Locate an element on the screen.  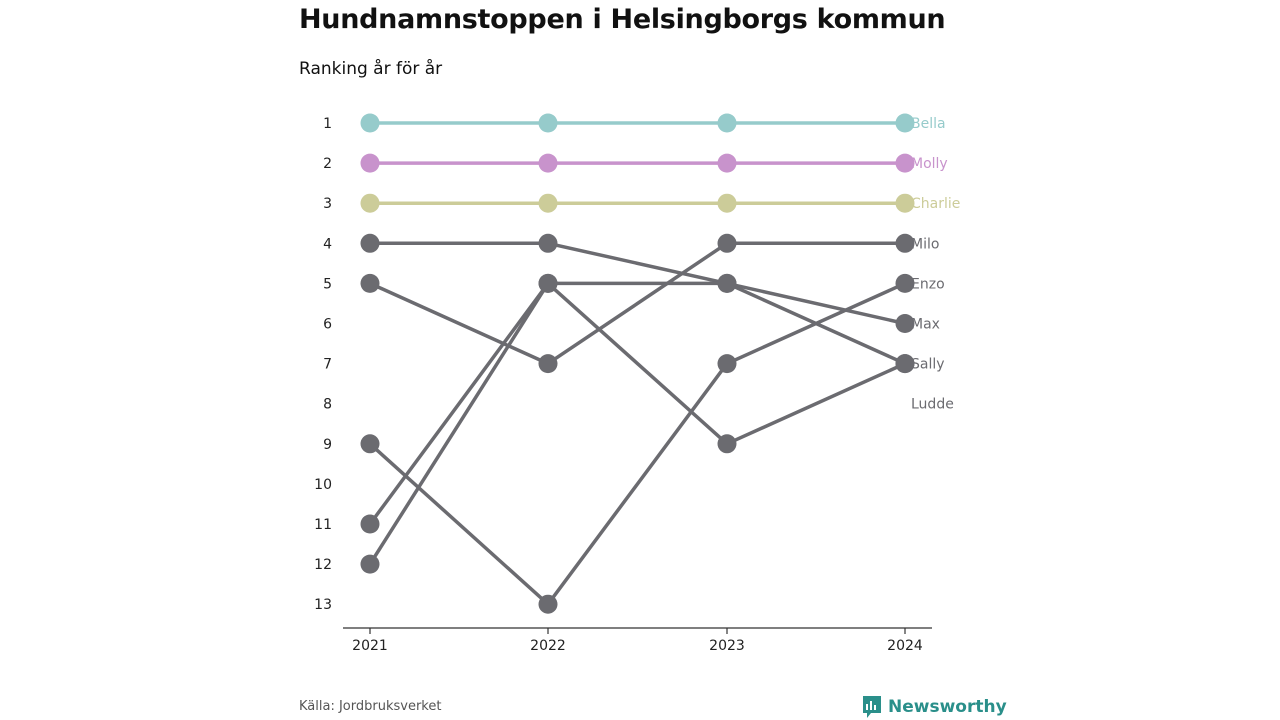
newsworthy-logo-icon is located at coordinates (872, 707).